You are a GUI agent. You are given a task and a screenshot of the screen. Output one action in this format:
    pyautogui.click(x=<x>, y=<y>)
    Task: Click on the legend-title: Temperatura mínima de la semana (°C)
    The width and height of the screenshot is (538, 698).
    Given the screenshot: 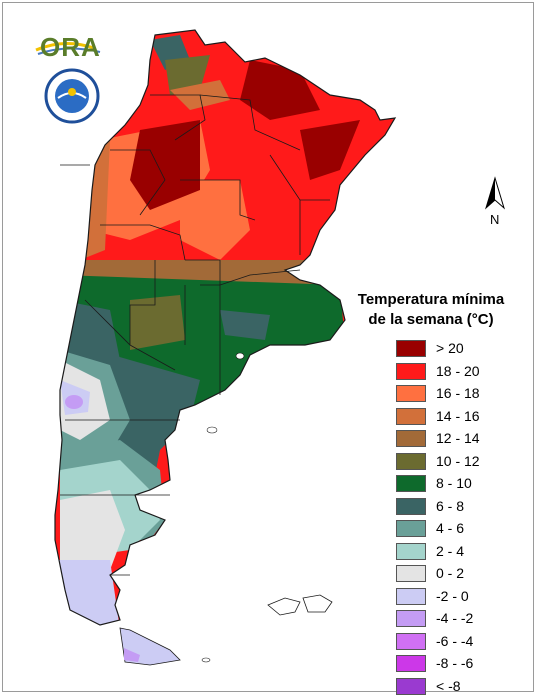 What is the action you would take?
    pyautogui.click(x=431, y=310)
    